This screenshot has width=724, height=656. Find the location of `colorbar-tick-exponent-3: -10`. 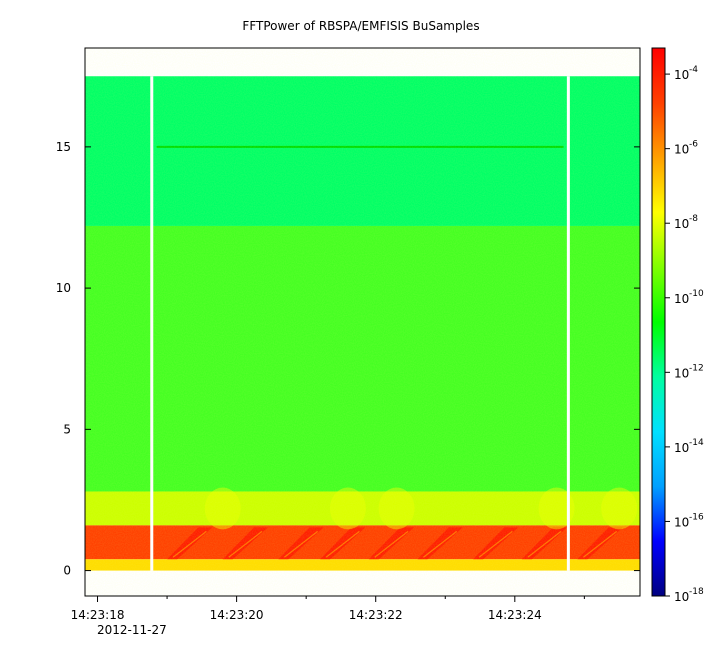

colorbar-tick-exponent-3: -10 is located at coordinates (696, 294).